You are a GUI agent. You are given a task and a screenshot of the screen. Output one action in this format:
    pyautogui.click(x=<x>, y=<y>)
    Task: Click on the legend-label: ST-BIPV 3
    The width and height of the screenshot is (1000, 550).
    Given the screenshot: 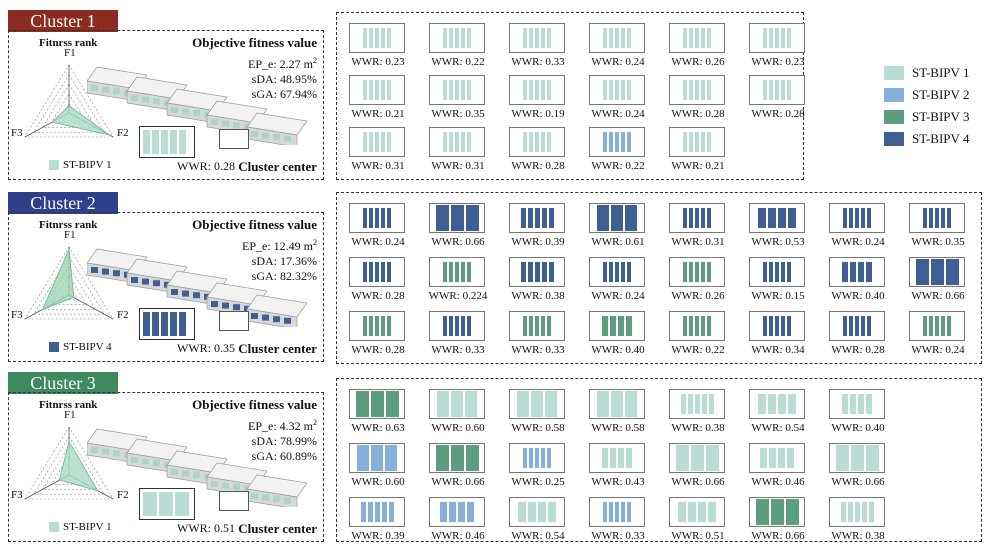 What is the action you would take?
    pyautogui.click(x=941, y=116)
    